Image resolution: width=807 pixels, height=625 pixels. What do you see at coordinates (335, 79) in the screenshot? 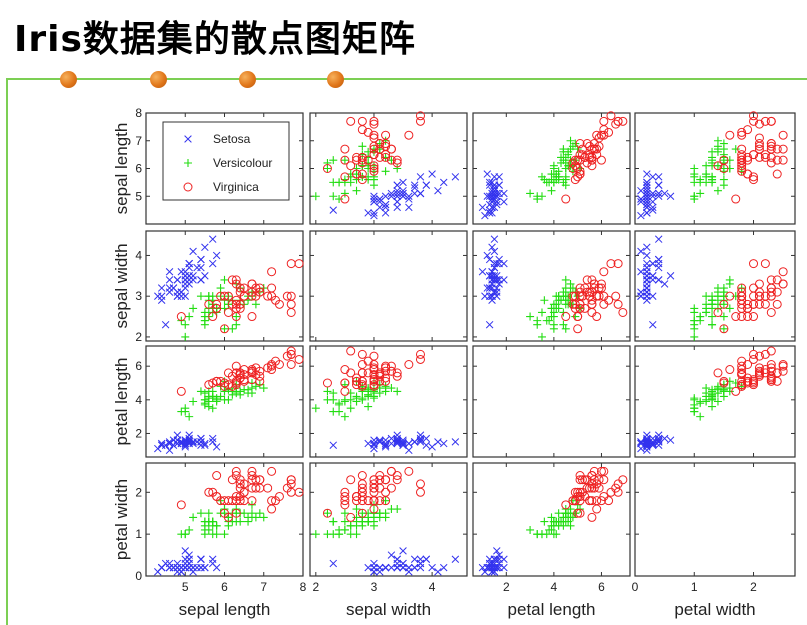
I see `bullet-dot-icon` at bounding box center [335, 79].